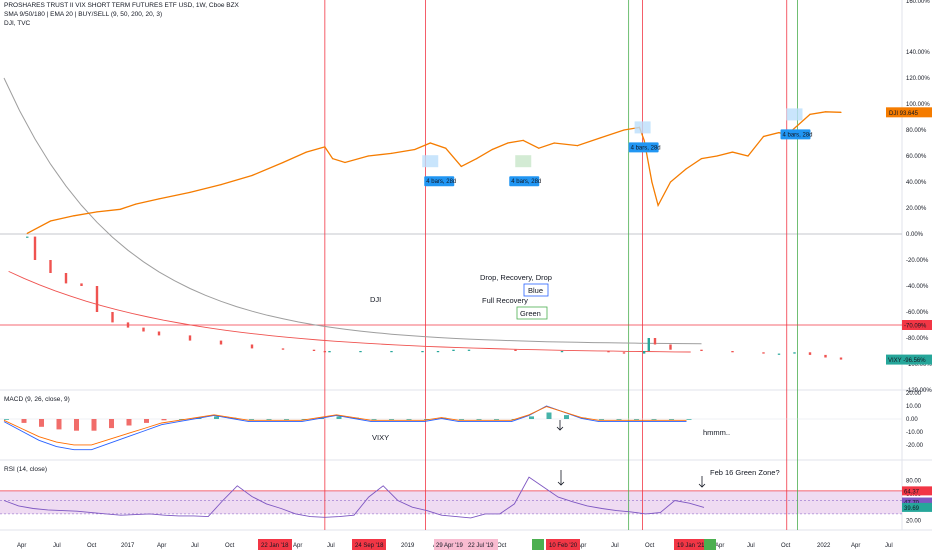  What do you see at coordinates (275, 546) in the screenshot?
I see `date-marker-text: 22 Jan '18` at bounding box center [275, 546].